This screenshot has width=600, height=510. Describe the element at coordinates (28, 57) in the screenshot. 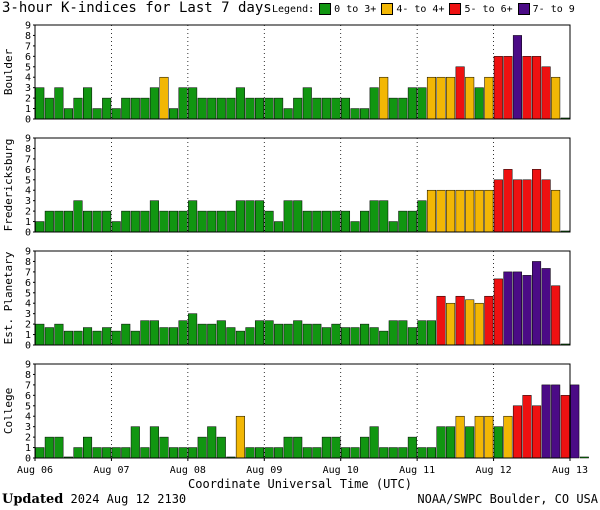

I see `y-tick-label: 6` at that location.